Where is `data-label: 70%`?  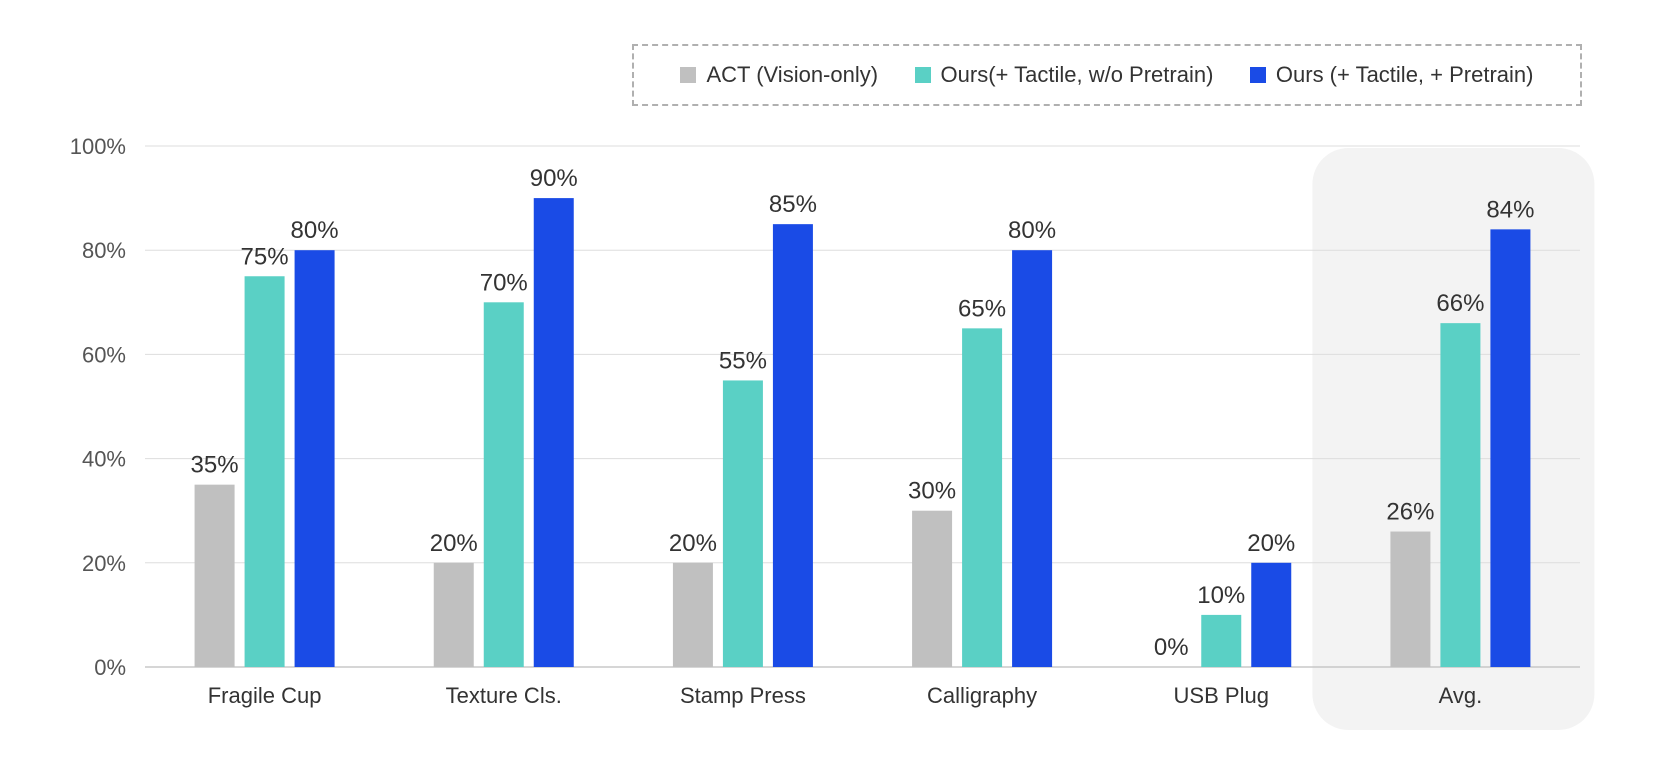 data-label: 70% is located at coordinates (504, 282).